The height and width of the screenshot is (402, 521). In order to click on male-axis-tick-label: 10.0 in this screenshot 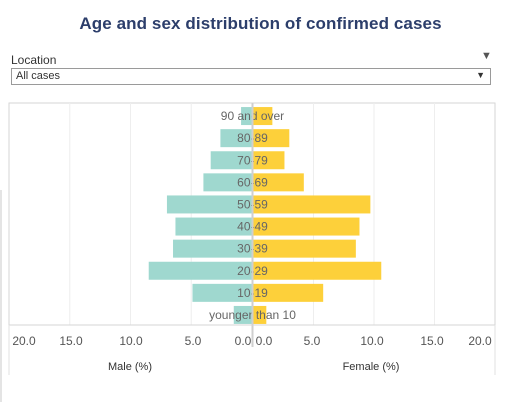, I will do `click(131, 341)`.